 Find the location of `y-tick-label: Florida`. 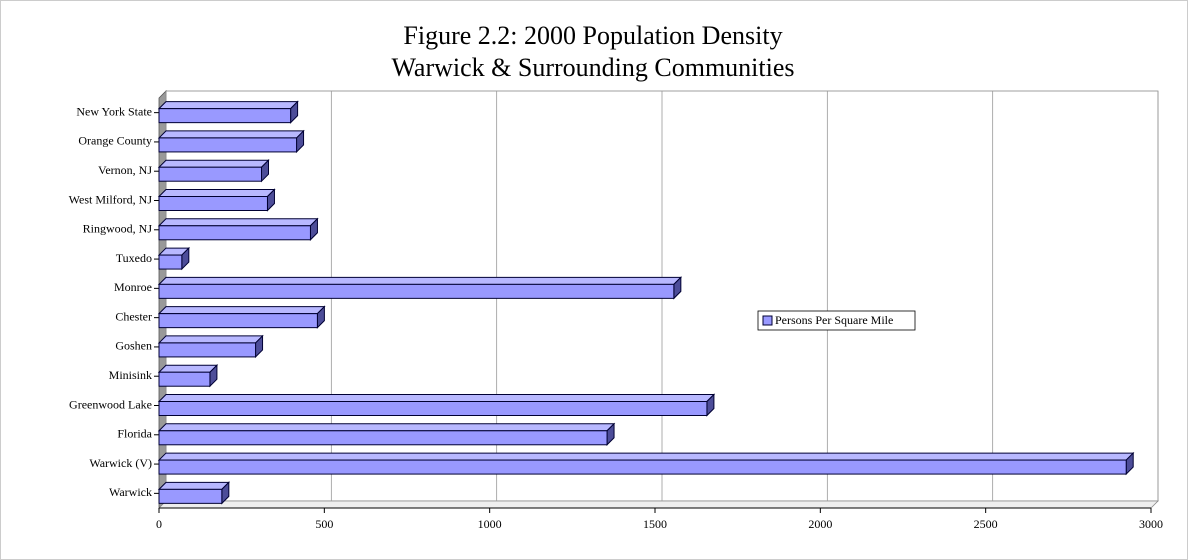

y-tick-label: Florida is located at coordinates (134, 434).